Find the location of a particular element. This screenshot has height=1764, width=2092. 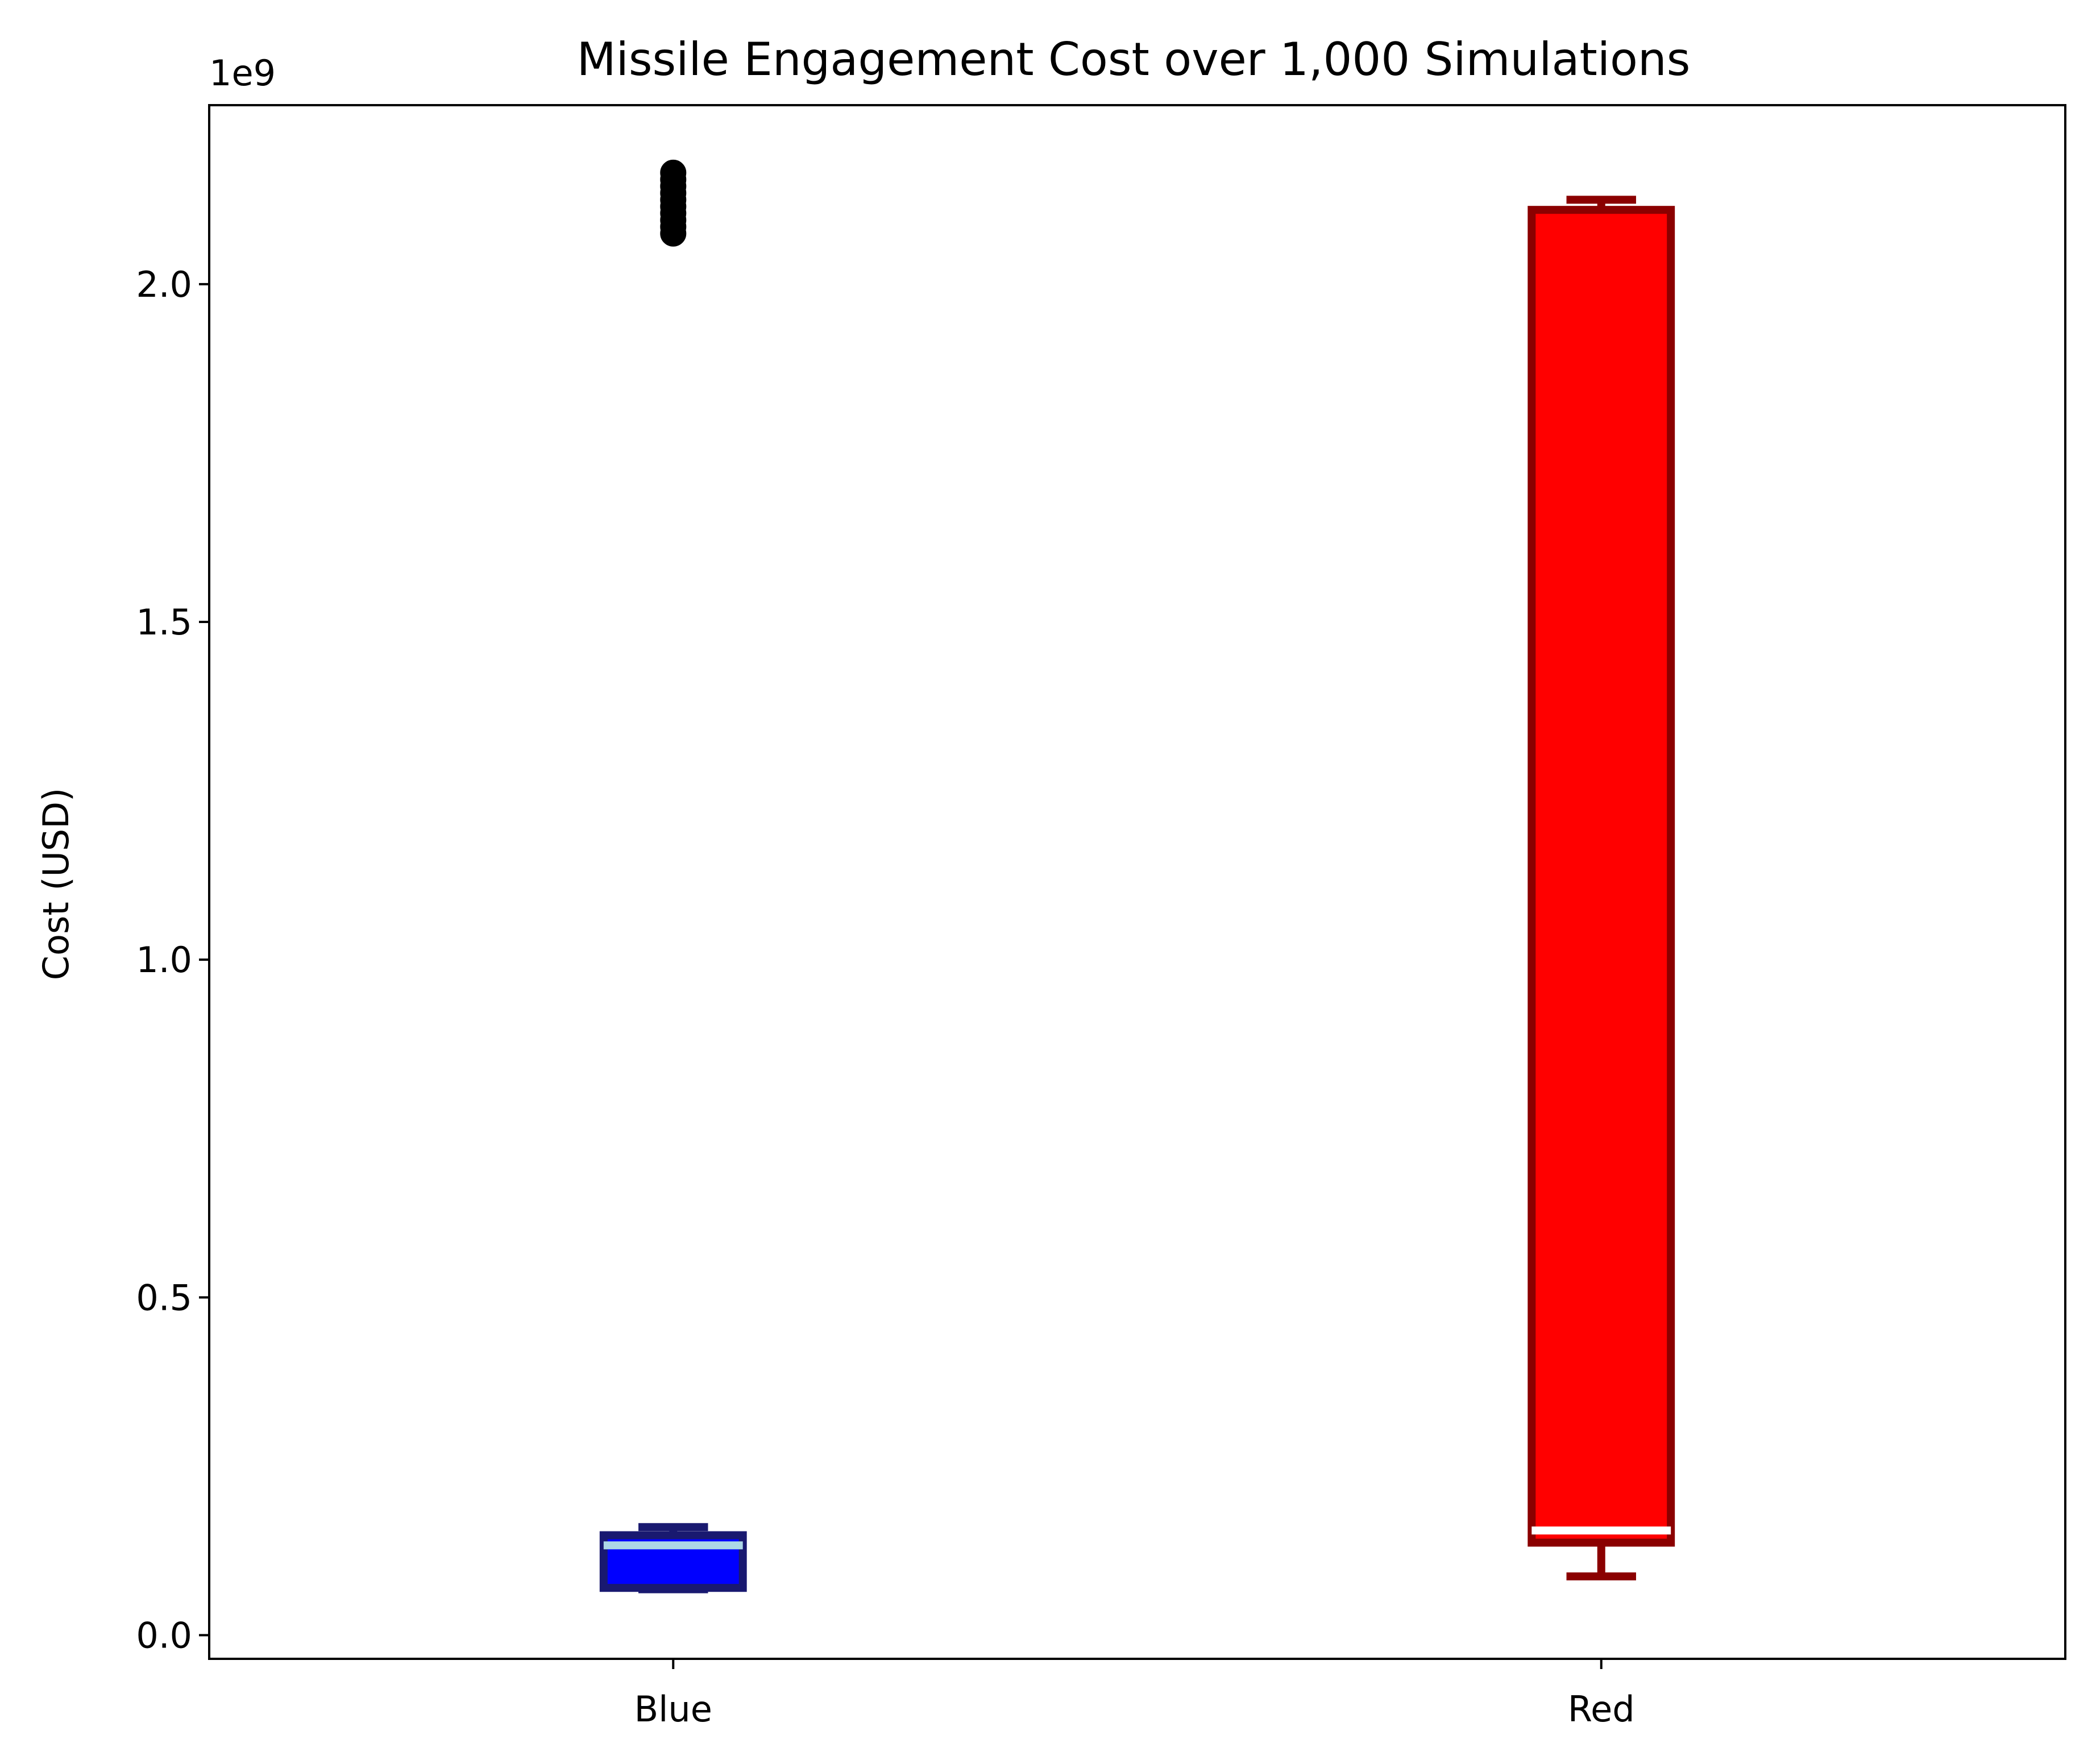

box-blue is located at coordinates (673, 876).